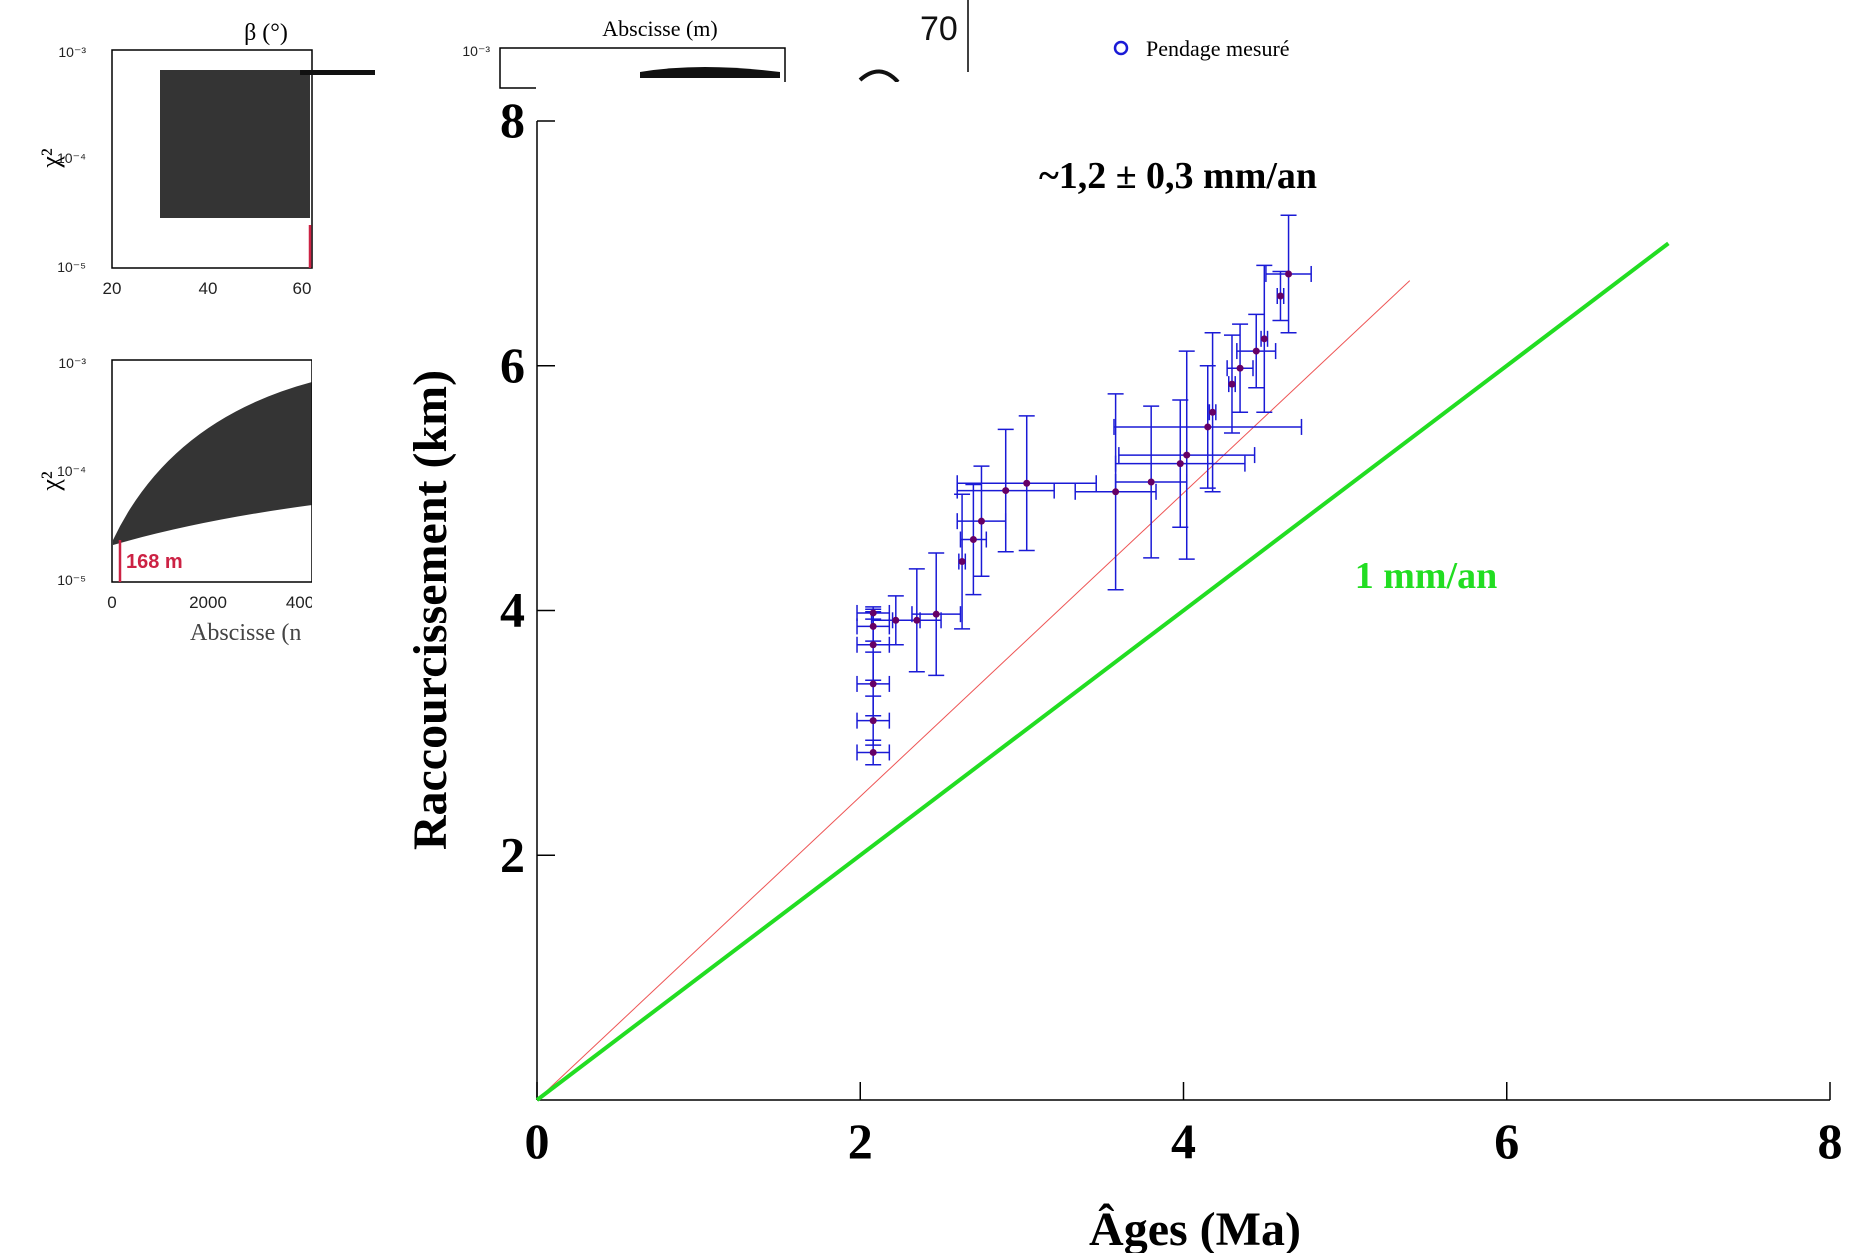  What do you see at coordinates (860, 1141) in the screenshot?
I see `x-tick-label: 2` at bounding box center [860, 1141].